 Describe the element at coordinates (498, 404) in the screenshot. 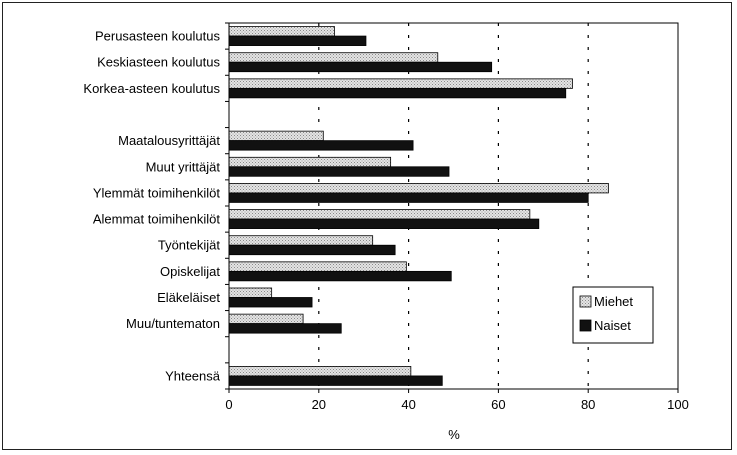

I see `x-tick-label: 60` at that location.